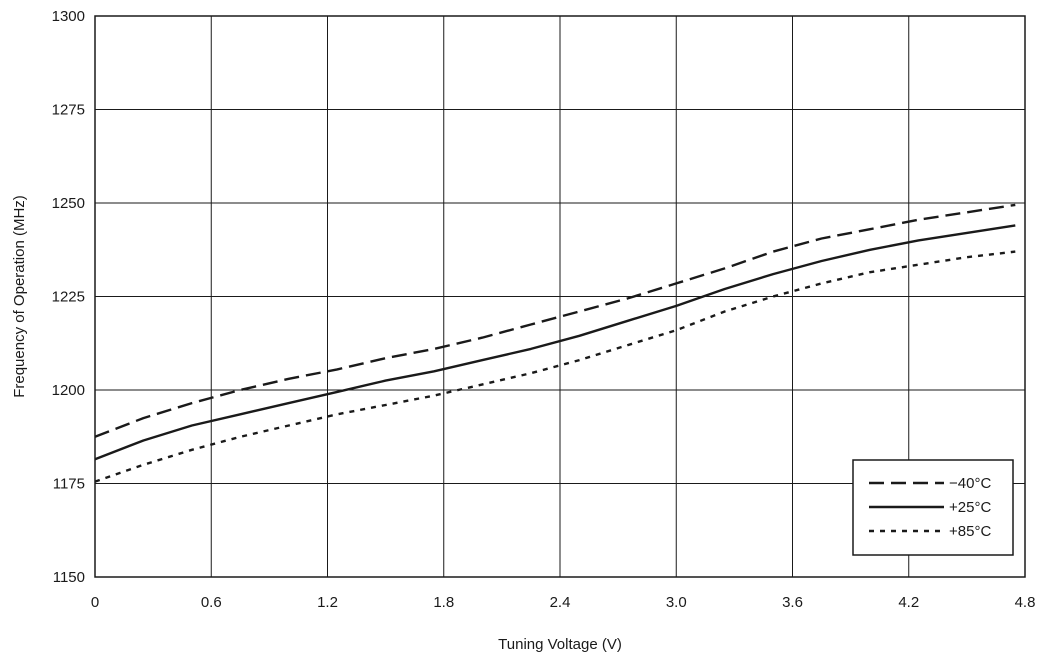  Describe the element at coordinates (933, 507) in the screenshot. I see `legend: −40°C +25°C +85°C` at that location.